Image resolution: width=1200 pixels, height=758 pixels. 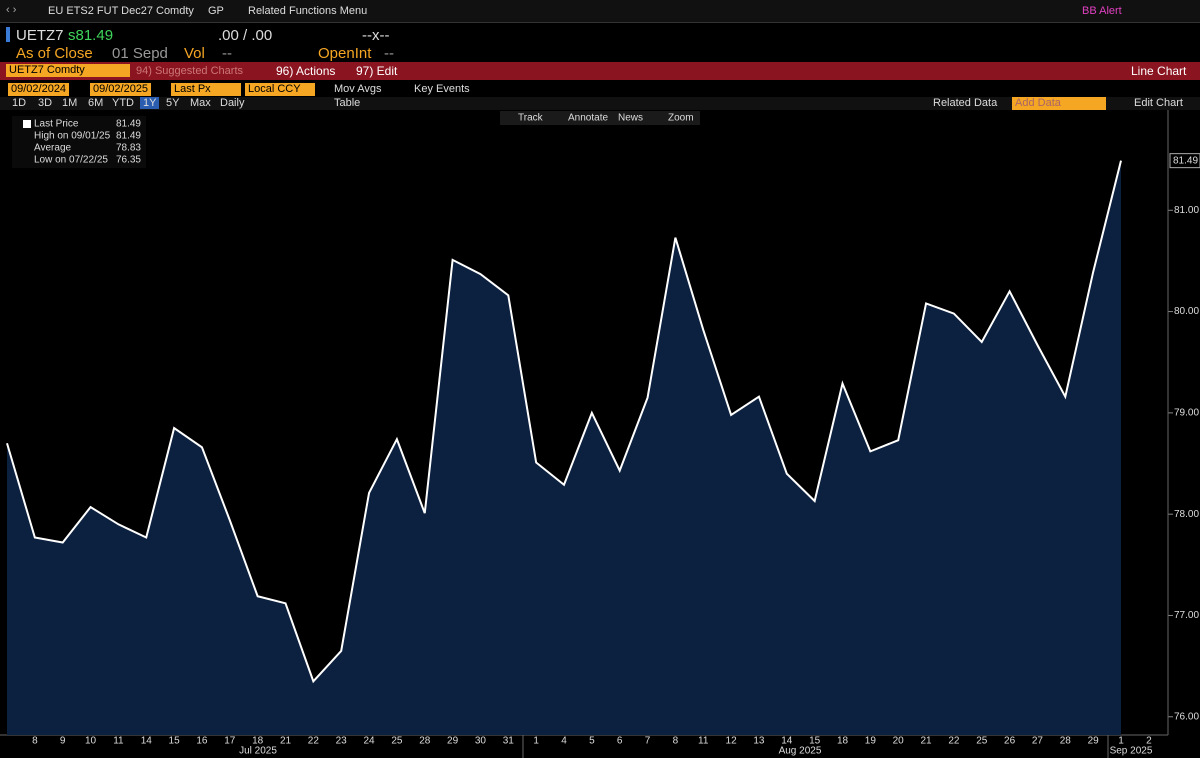 I want to click on x-tick-label: 18, so click(x=258, y=741).